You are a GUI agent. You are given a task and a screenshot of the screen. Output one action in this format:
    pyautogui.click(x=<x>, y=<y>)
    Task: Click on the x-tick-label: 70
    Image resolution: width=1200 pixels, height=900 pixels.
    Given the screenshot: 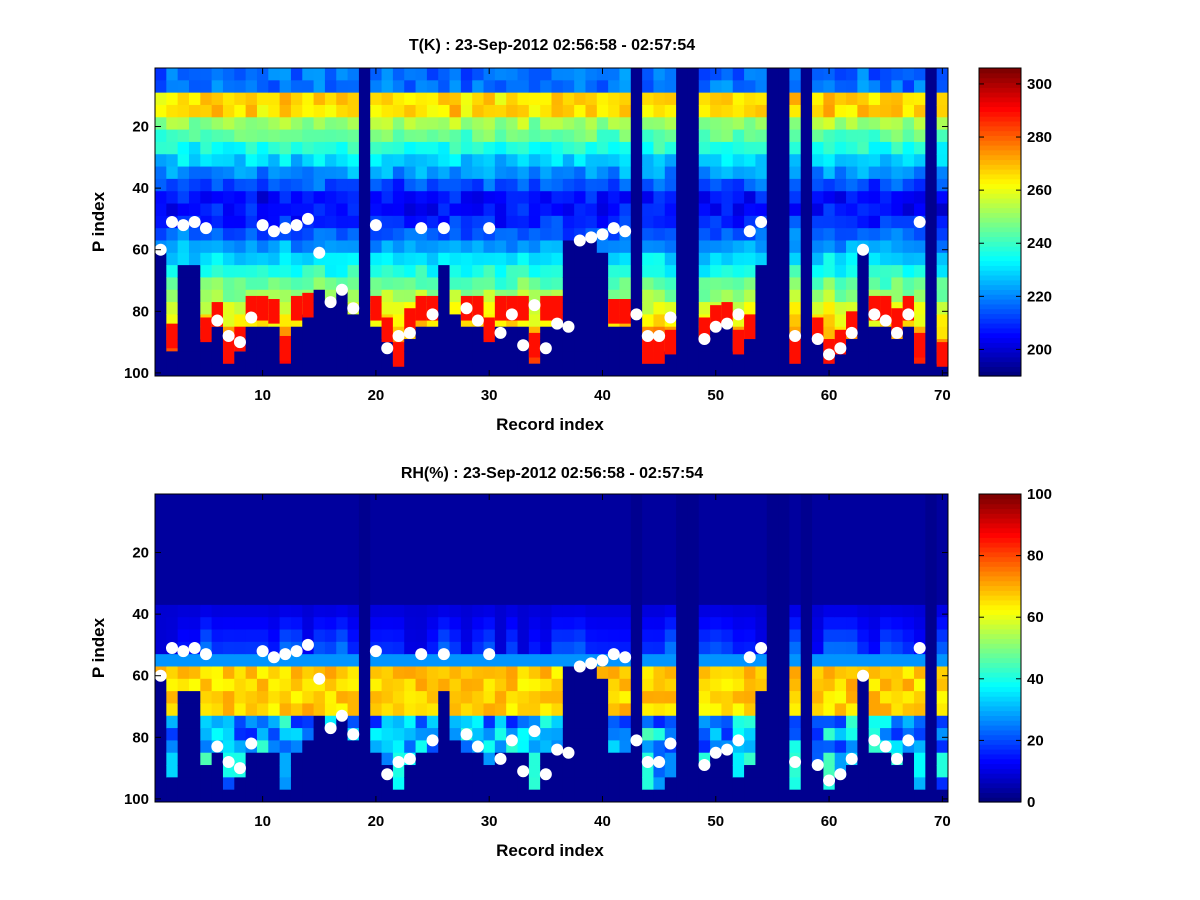 What is the action you would take?
    pyautogui.click(x=942, y=395)
    